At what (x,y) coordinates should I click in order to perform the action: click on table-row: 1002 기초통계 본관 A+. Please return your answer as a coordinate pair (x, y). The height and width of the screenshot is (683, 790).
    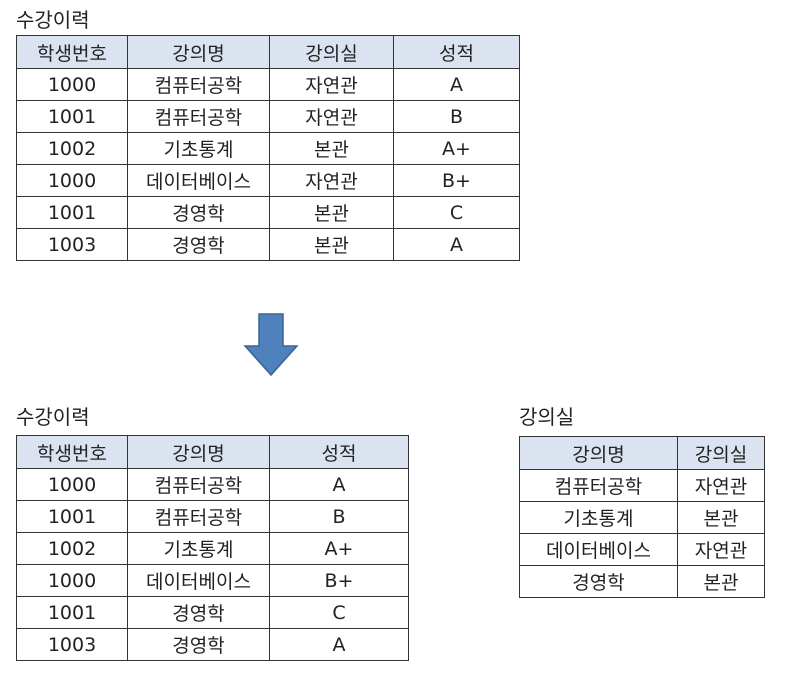
    Looking at the image, I should click on (268, 148).